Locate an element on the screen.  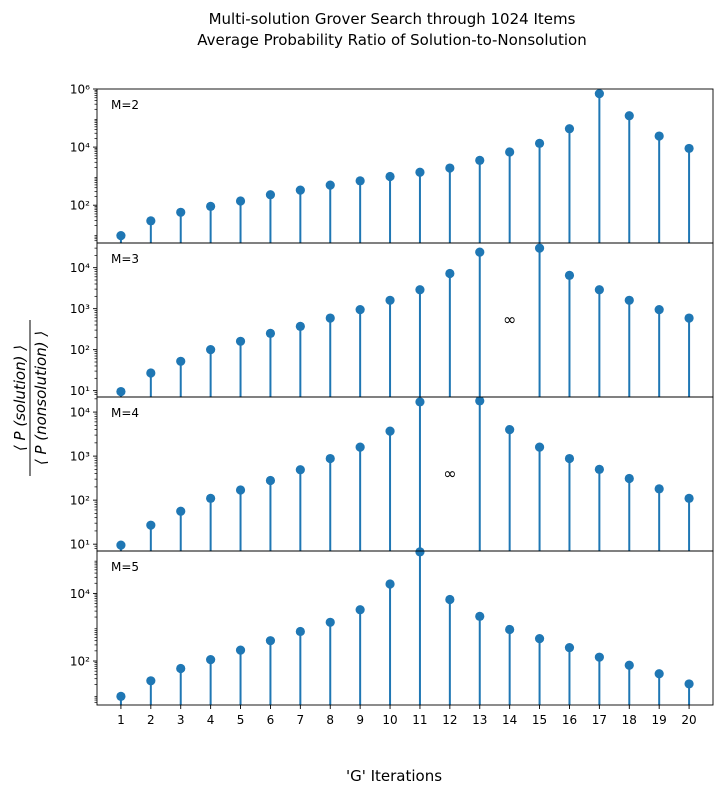
y-tick-label: 10⁶ is located at coordinates (80, 90).